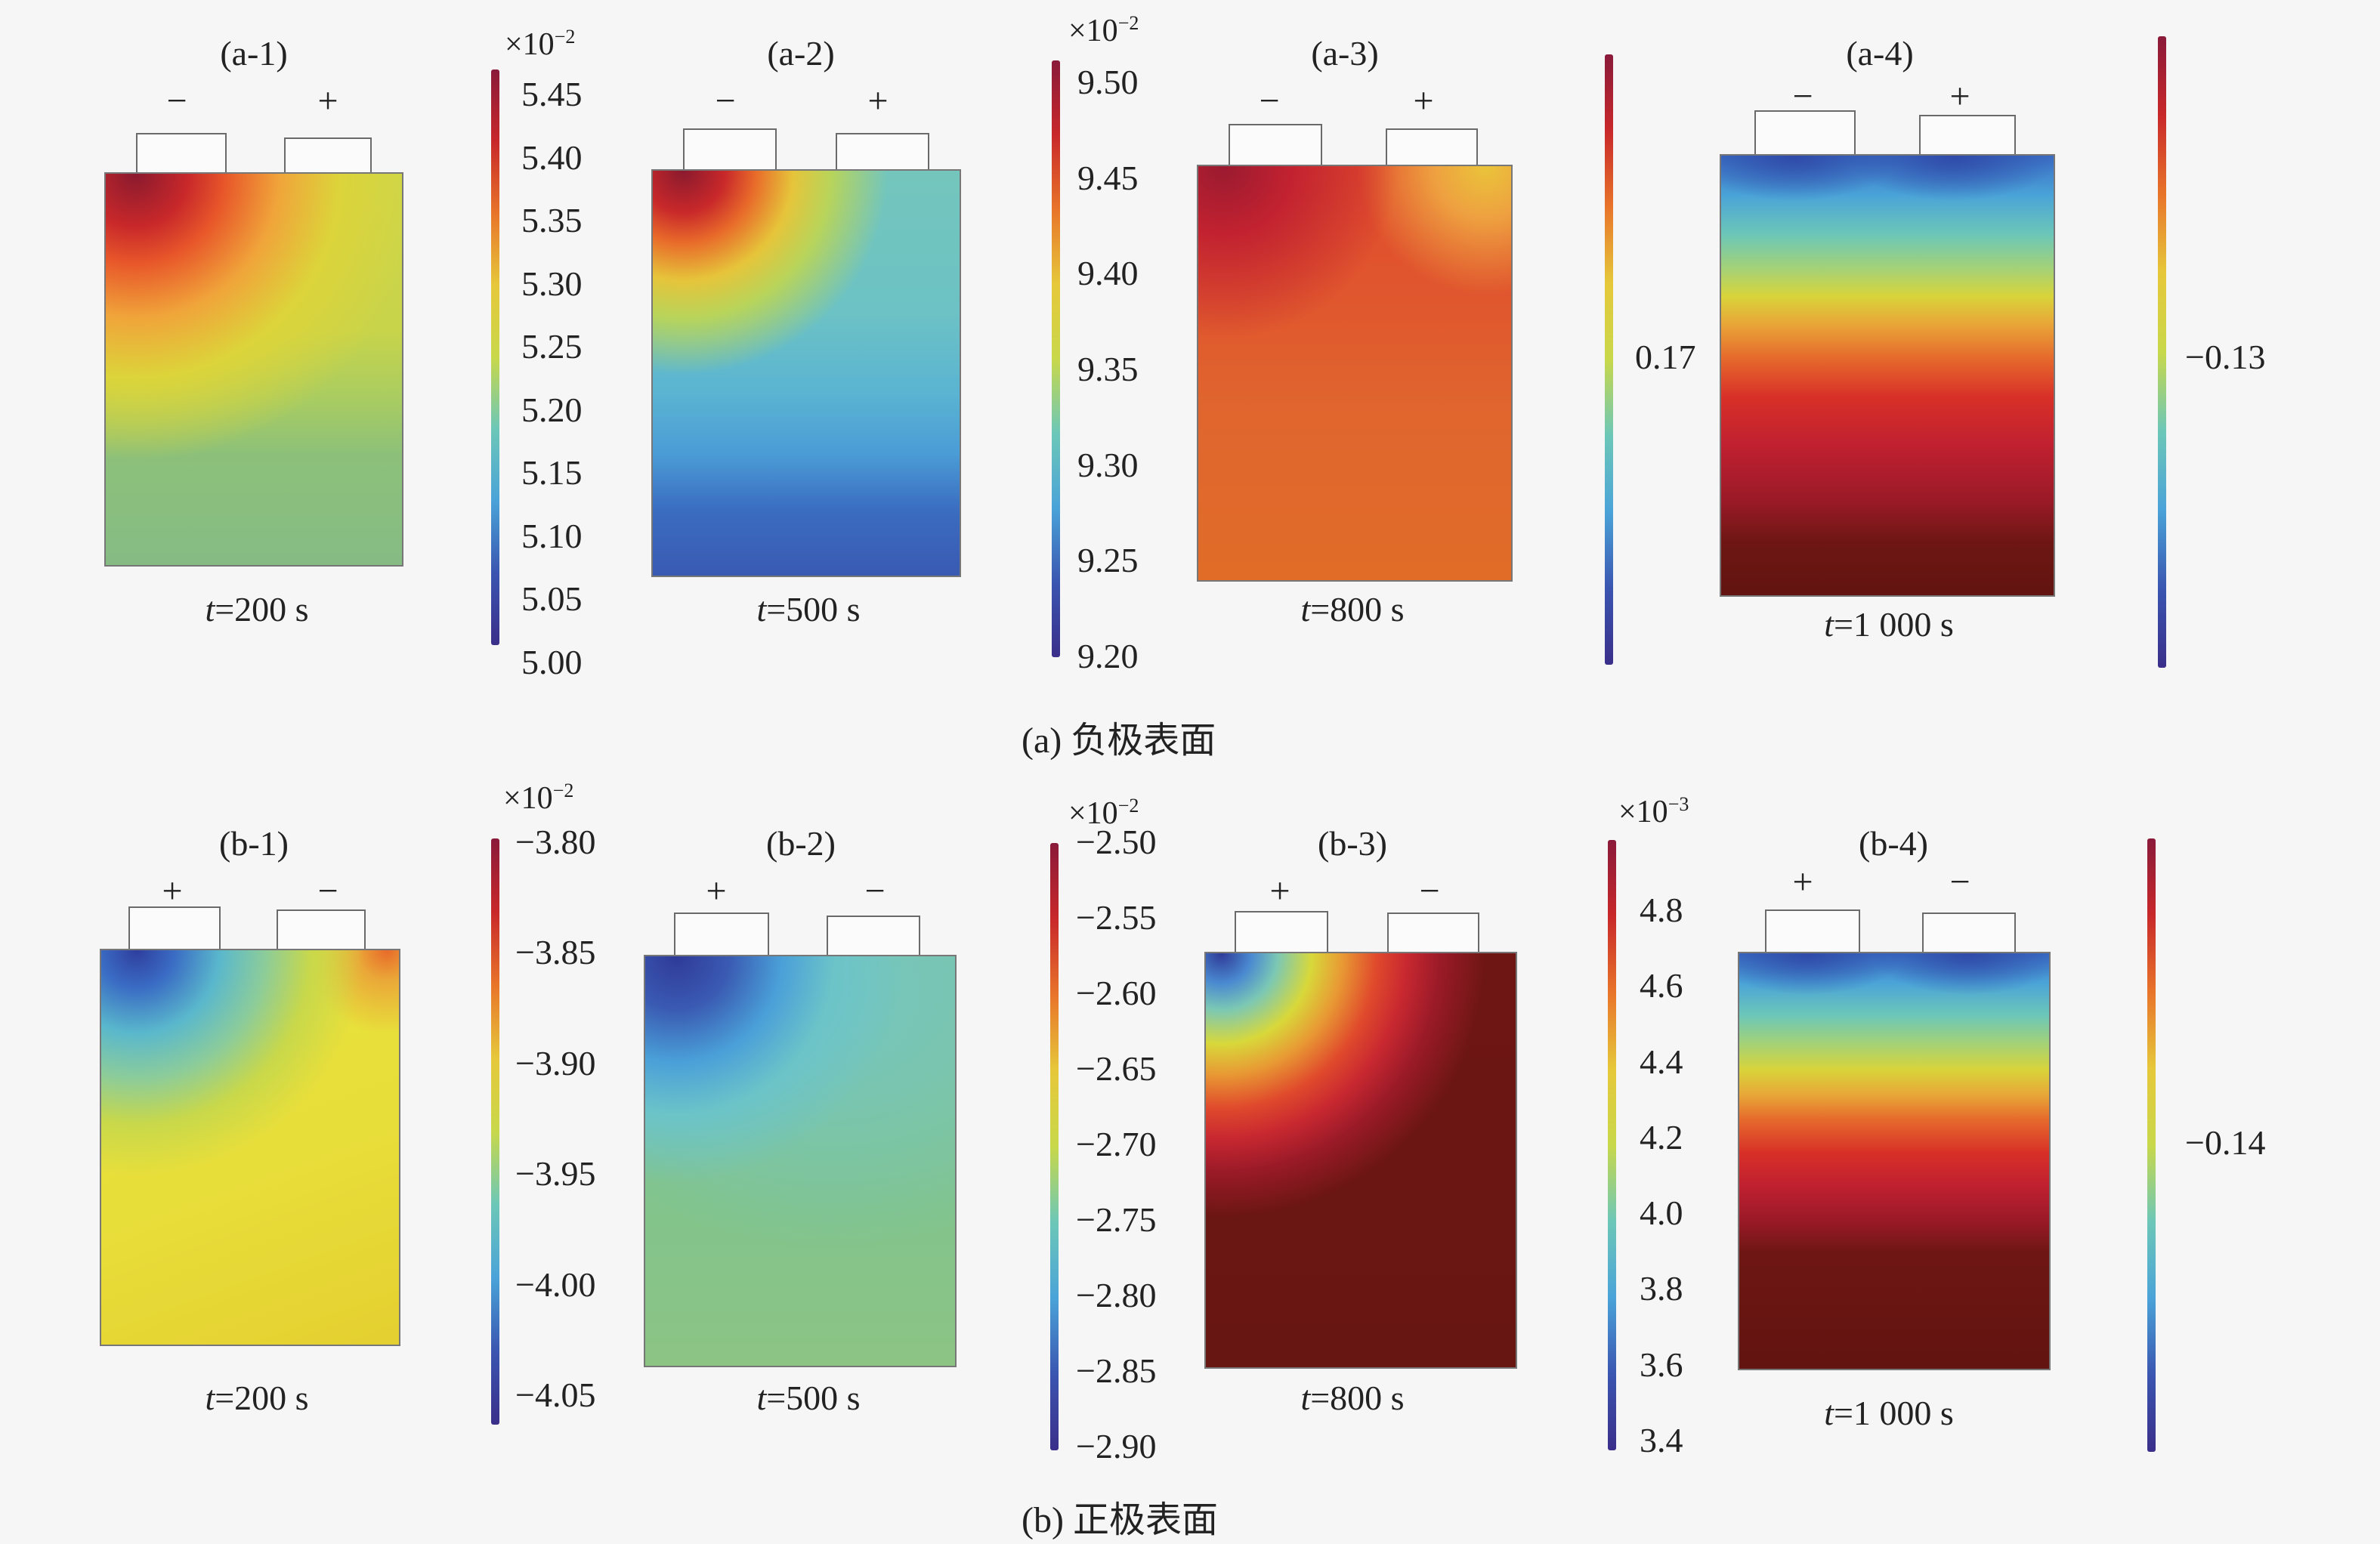  I want to click on colorbar-tick-label: 9.45, so click(1108, 177).